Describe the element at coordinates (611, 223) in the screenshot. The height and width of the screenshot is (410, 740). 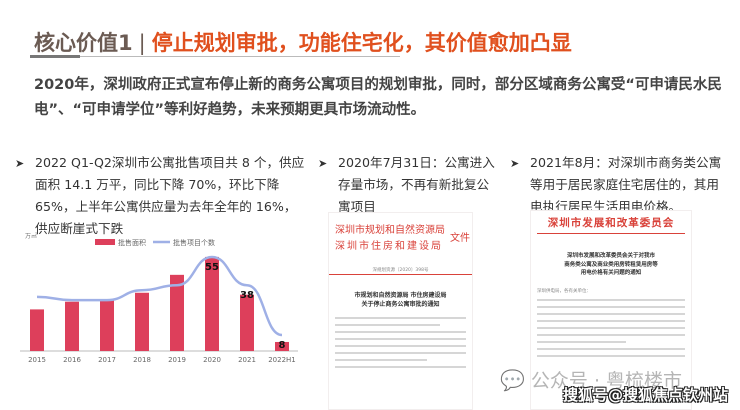
I see `doc2-header: 深圳市发展和改革委员会` at that location.